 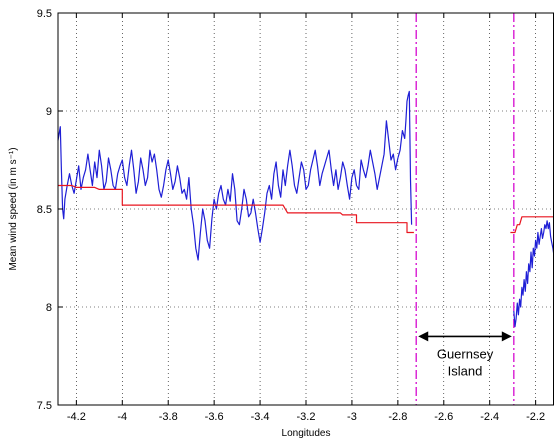 I want to click on x-axis-label: Longitudes, so click(x=306, y=433).